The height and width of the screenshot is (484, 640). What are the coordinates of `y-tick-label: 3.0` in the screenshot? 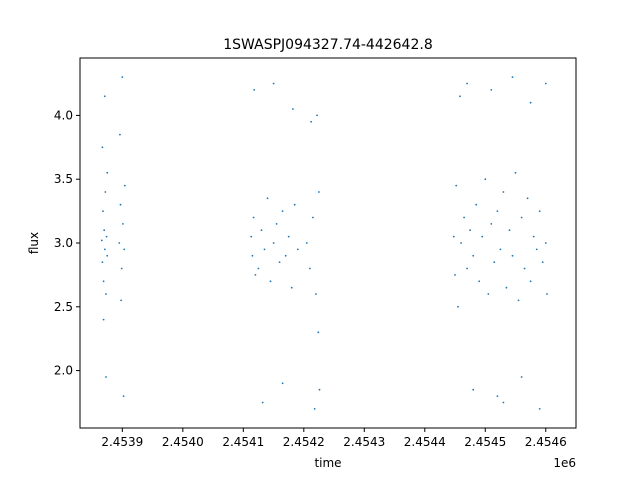 It's located at (63, 243).